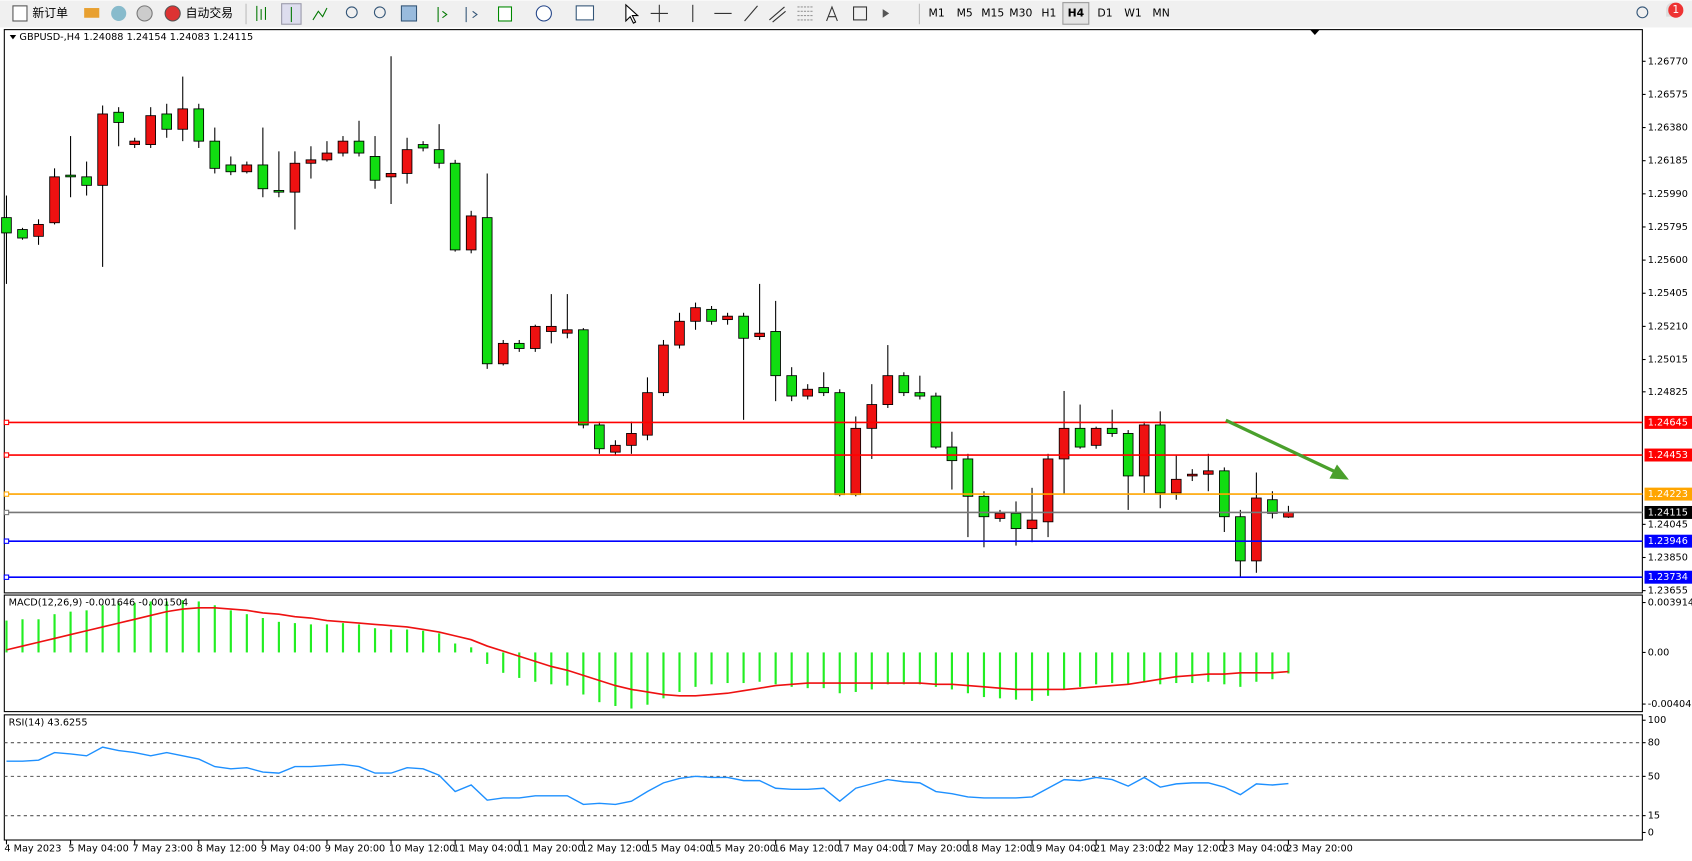 The image size is (1692, 861). I want to click on macd-title: MACD(12,26,9), so click(46, 603).